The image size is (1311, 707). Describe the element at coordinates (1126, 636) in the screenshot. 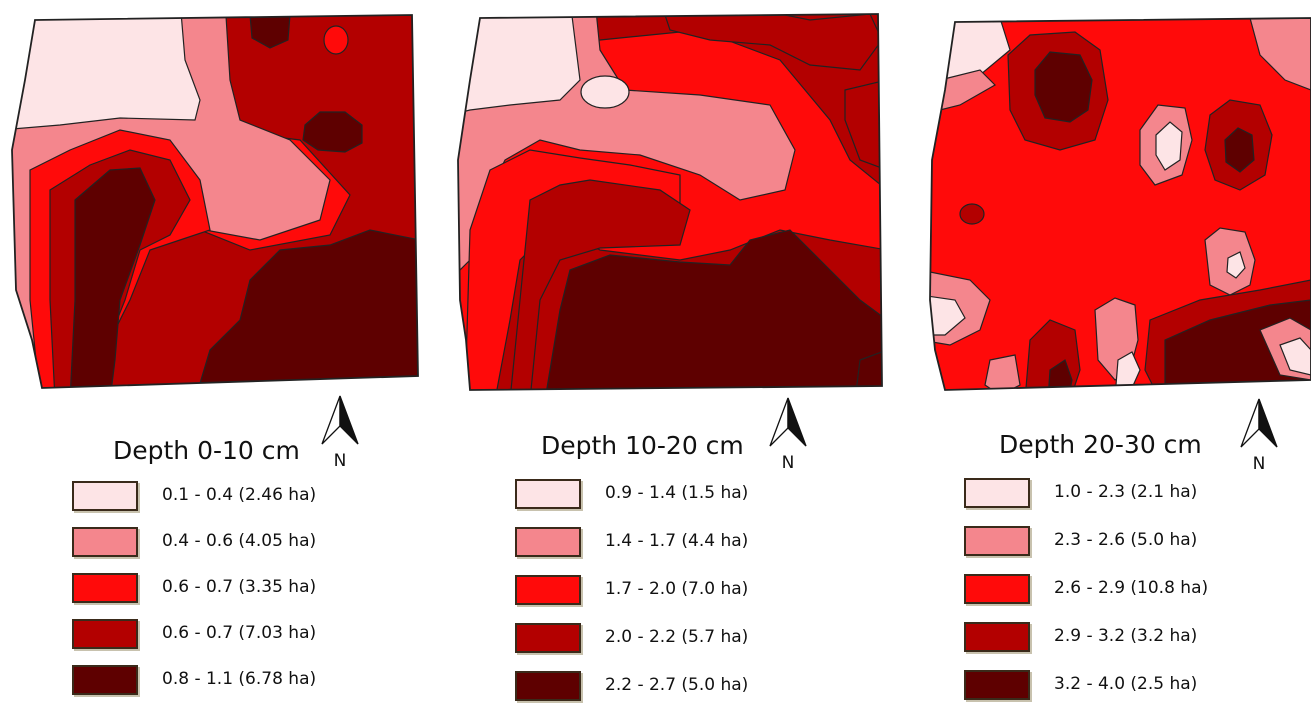

I see `legend-label: 2.9 - 3.2 (3.2 ha)` at that location.